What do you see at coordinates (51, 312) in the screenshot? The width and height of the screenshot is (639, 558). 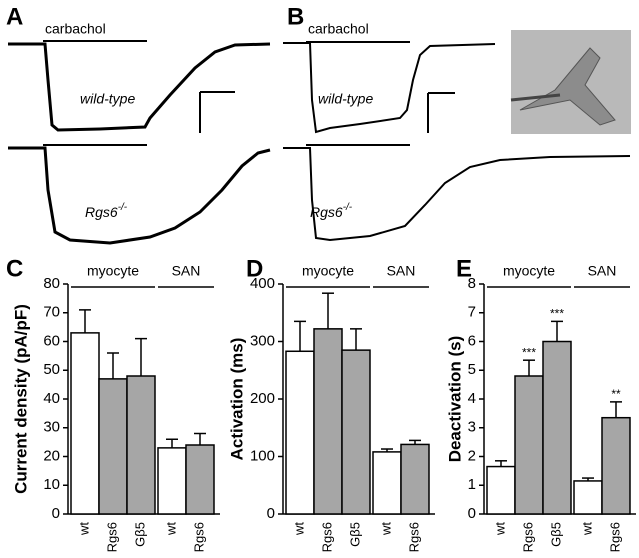 I see `y-tick-label: 70` at bounding box center [51, 312].